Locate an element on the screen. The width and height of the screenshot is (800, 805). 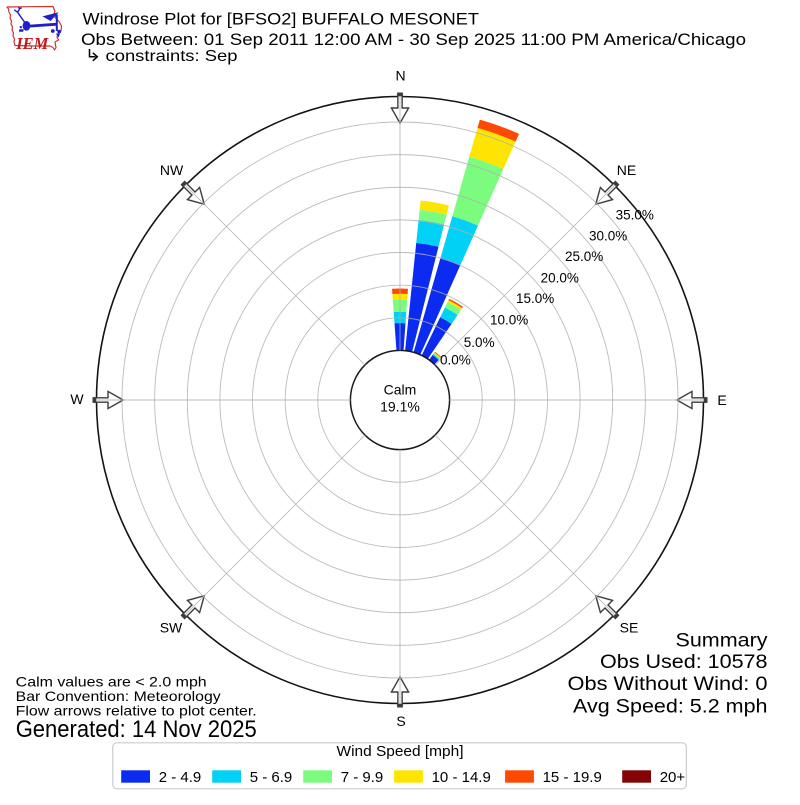
svg-text: 19.1% is located at coordinates (400, 407).